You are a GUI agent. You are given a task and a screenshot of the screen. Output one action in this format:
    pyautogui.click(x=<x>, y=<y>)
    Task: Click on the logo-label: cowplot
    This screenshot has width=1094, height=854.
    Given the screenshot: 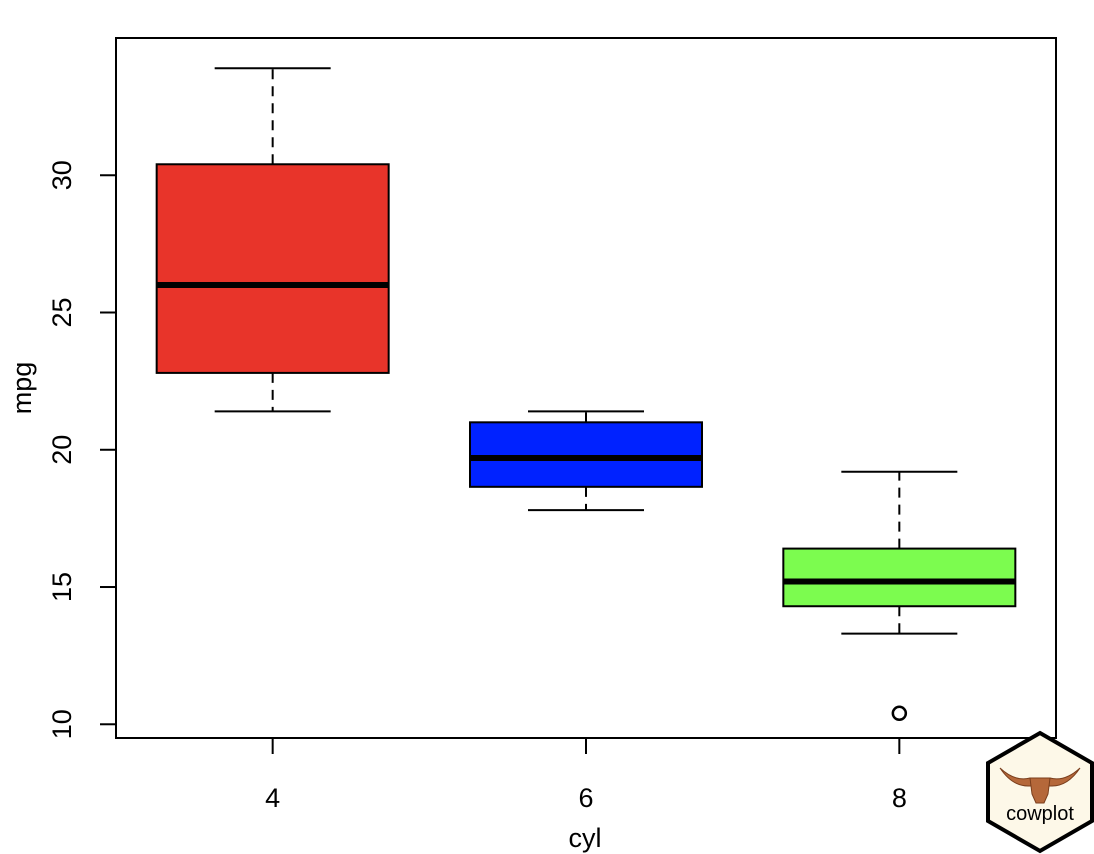 What is the action you would take?
    pyautogui.click(x=1040, y=814)
    